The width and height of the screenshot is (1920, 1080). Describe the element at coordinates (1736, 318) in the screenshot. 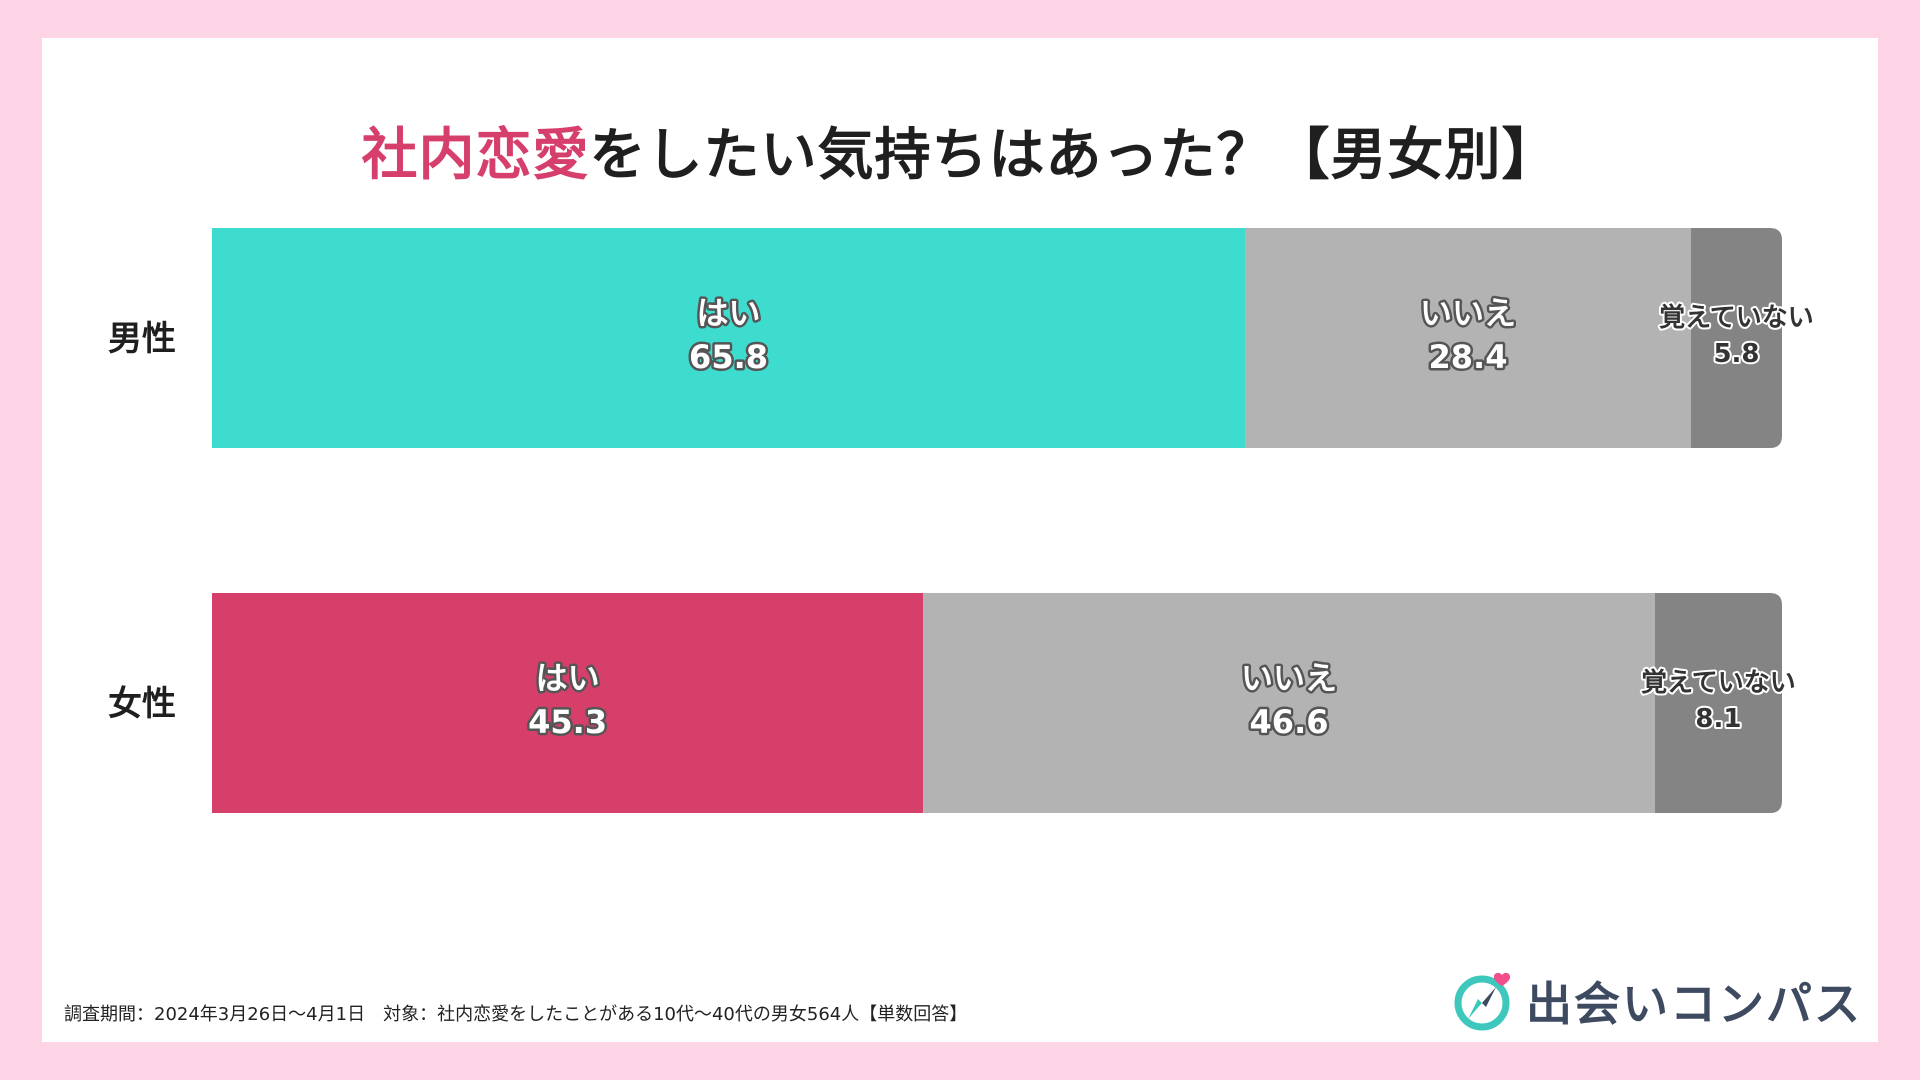

I see `segment-label-0-2: 覚えていない` at that location.